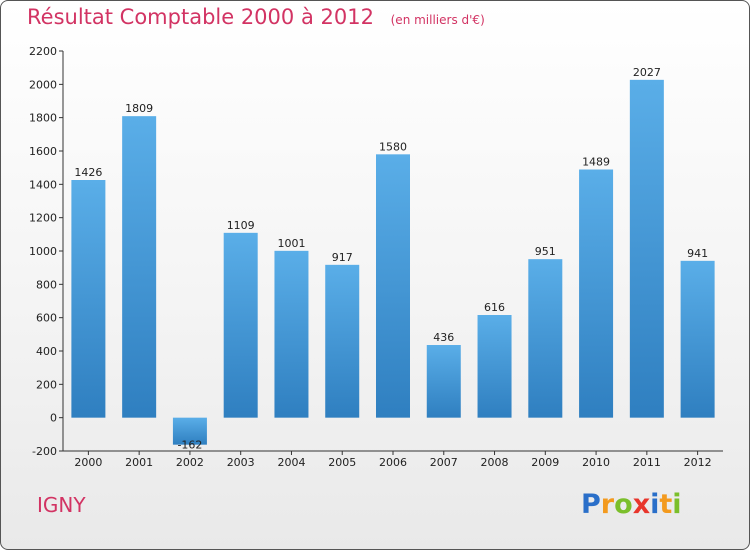  Describe the element at coordinates (139, 267) in the screenshot. I see `bar-2001` at that location.